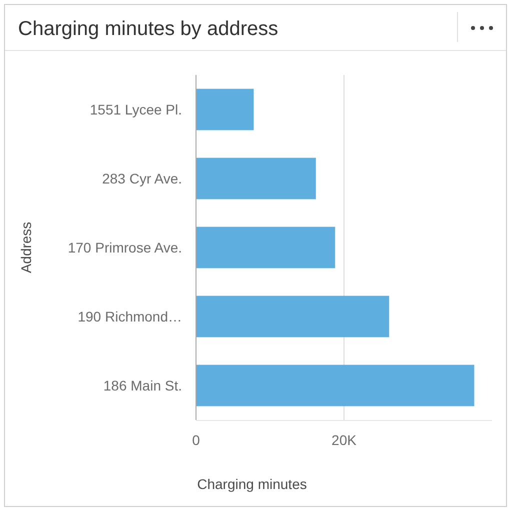 The image size is (511, 512). What do you see at coordinates (142, 385) in the screenshot?
I see `y-tick-label: 186 Main St.` at bounding box center [142, 385].